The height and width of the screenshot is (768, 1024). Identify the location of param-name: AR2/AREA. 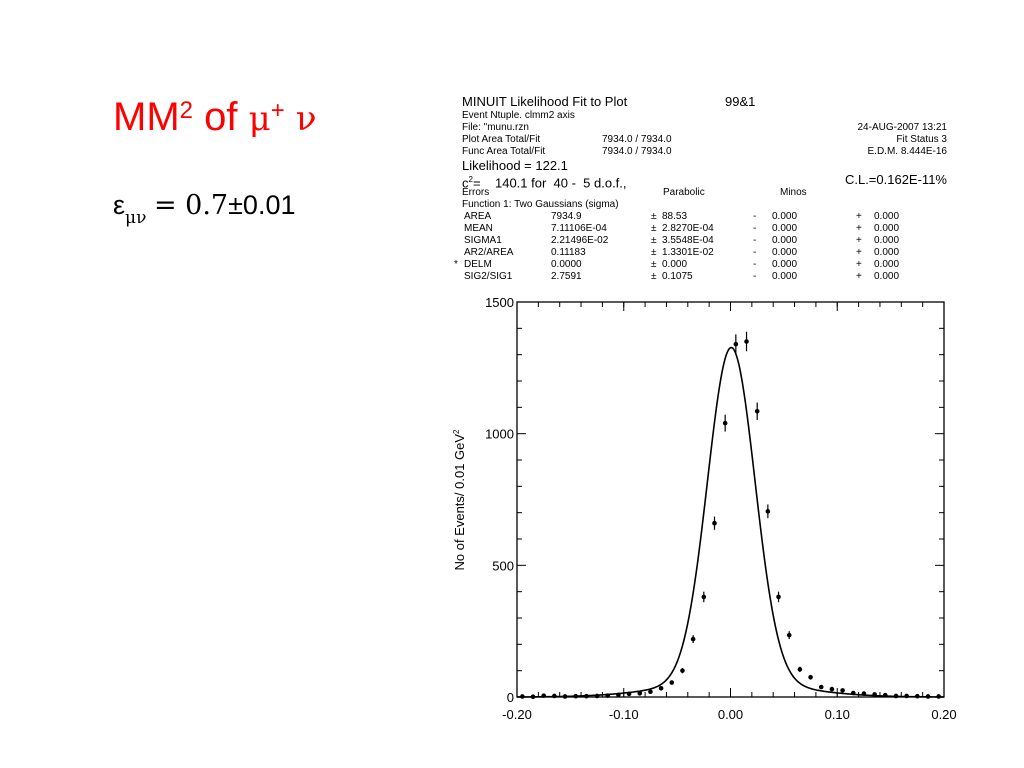
(489, 252).